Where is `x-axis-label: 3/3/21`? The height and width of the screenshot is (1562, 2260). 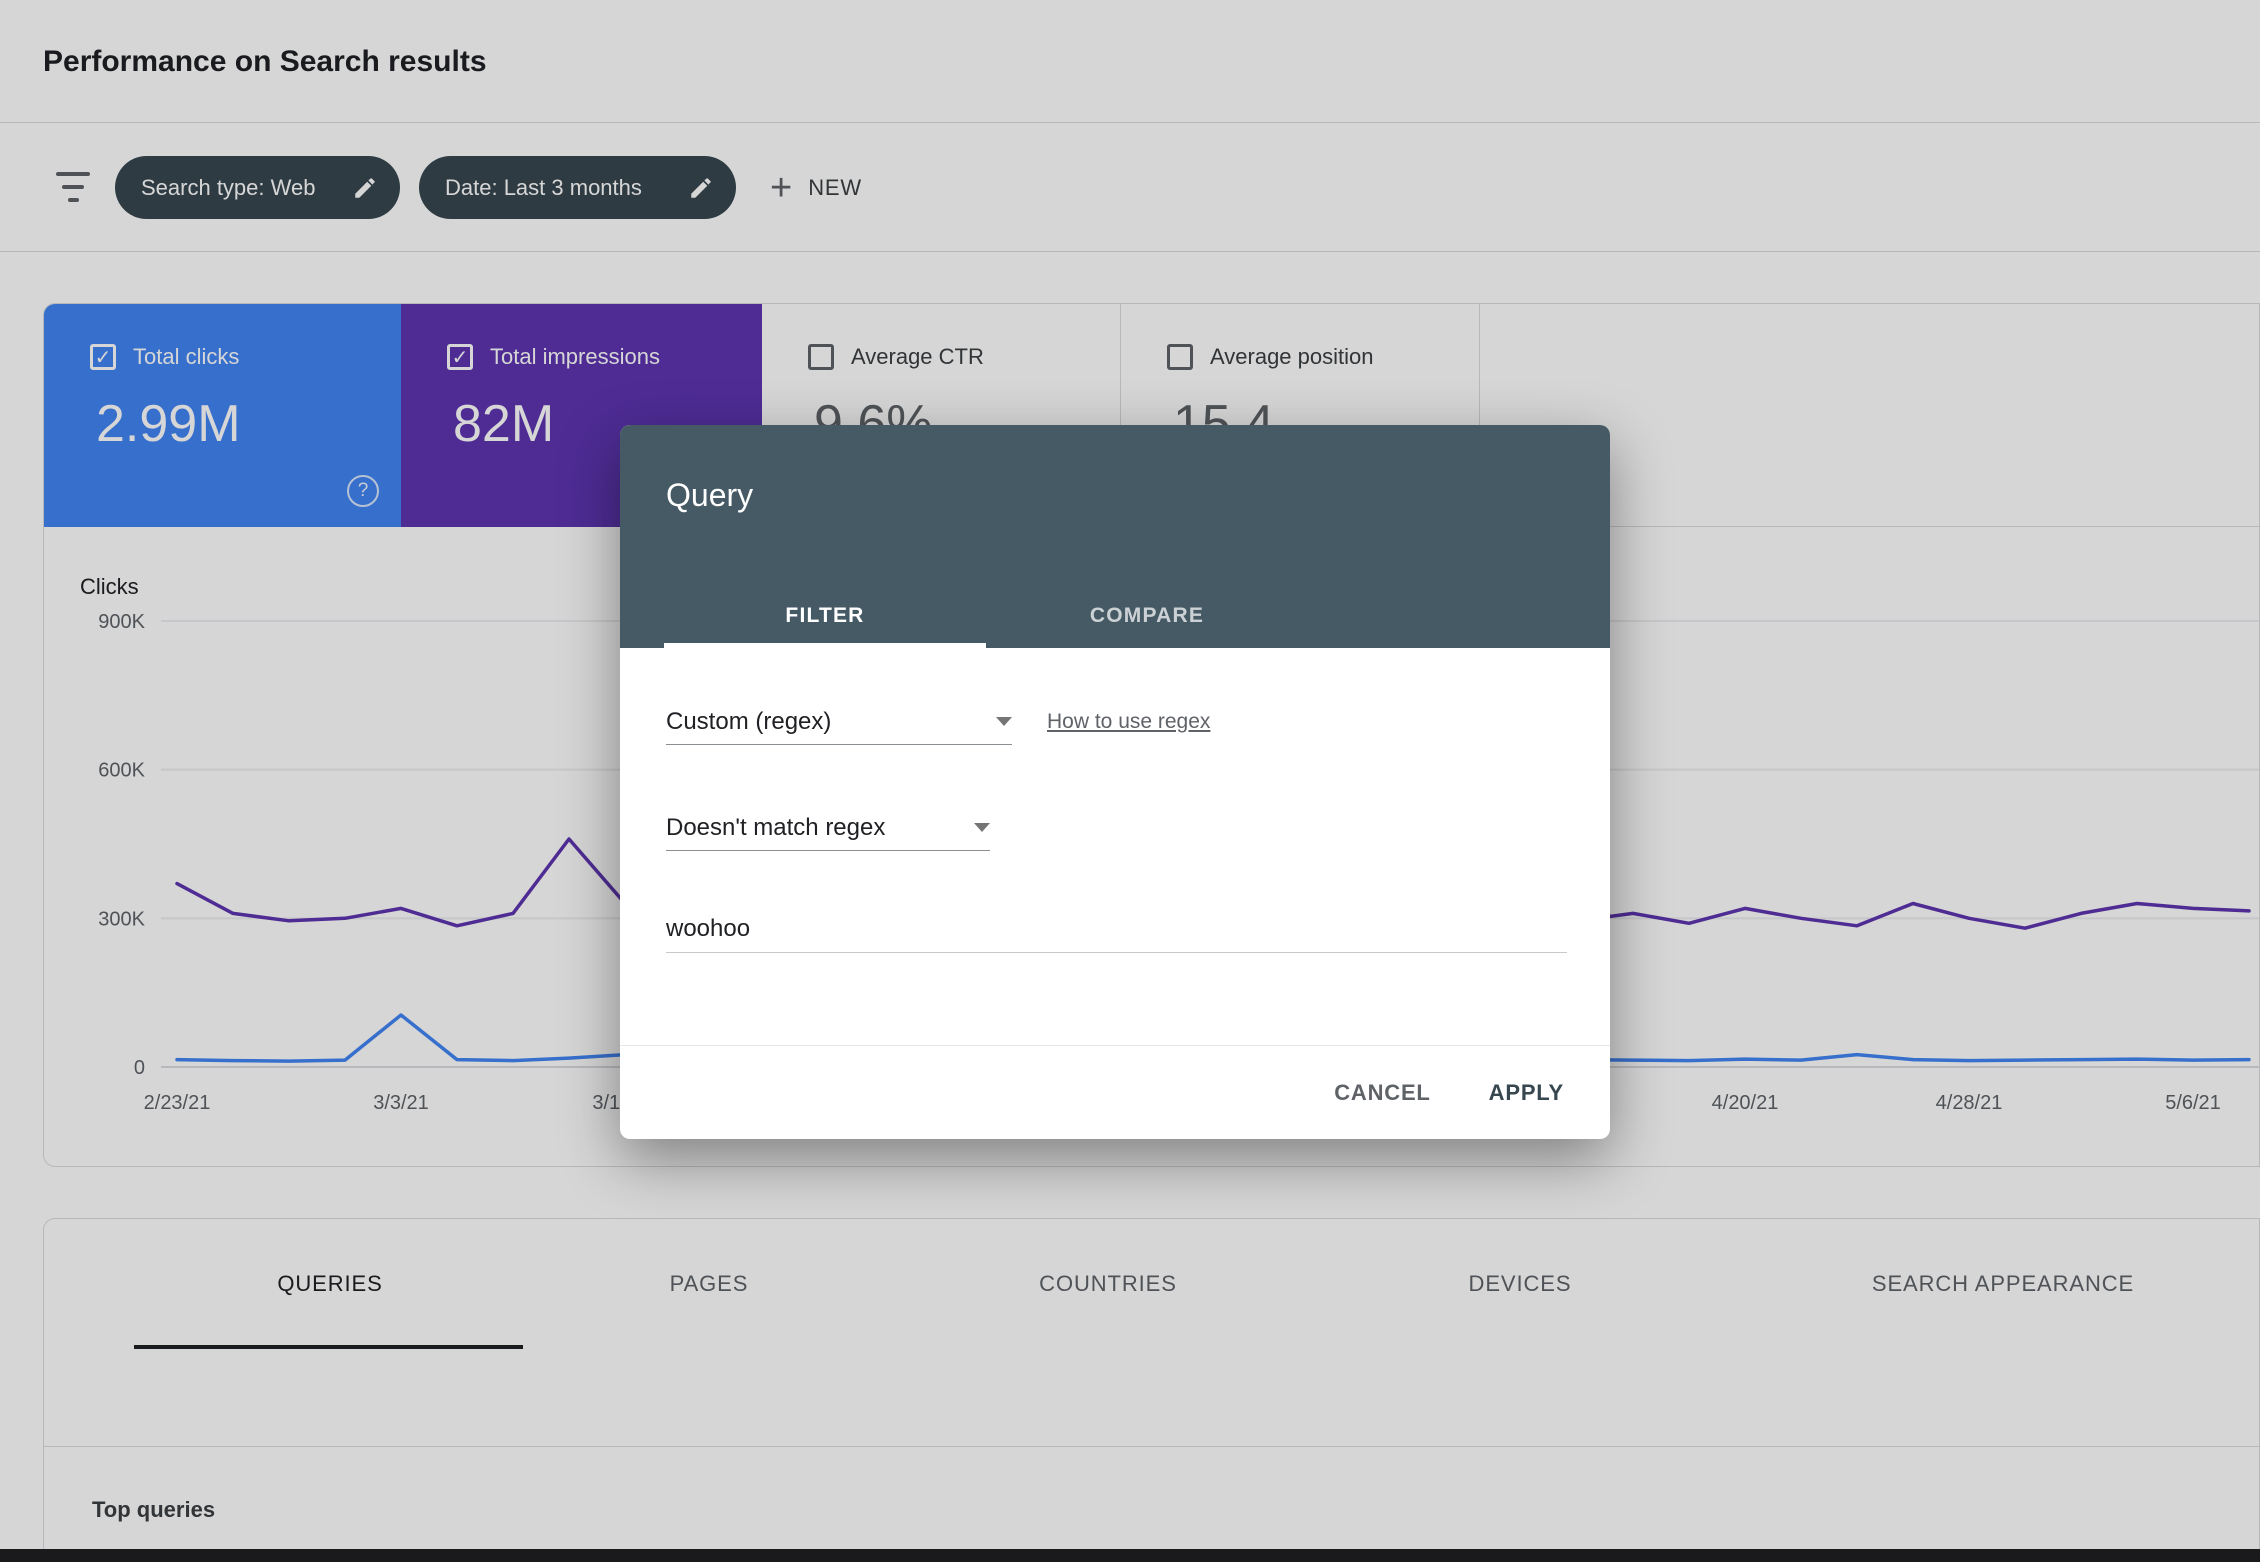
x-axis-label: 3/3/21 is located at coordinates (401, 1103).